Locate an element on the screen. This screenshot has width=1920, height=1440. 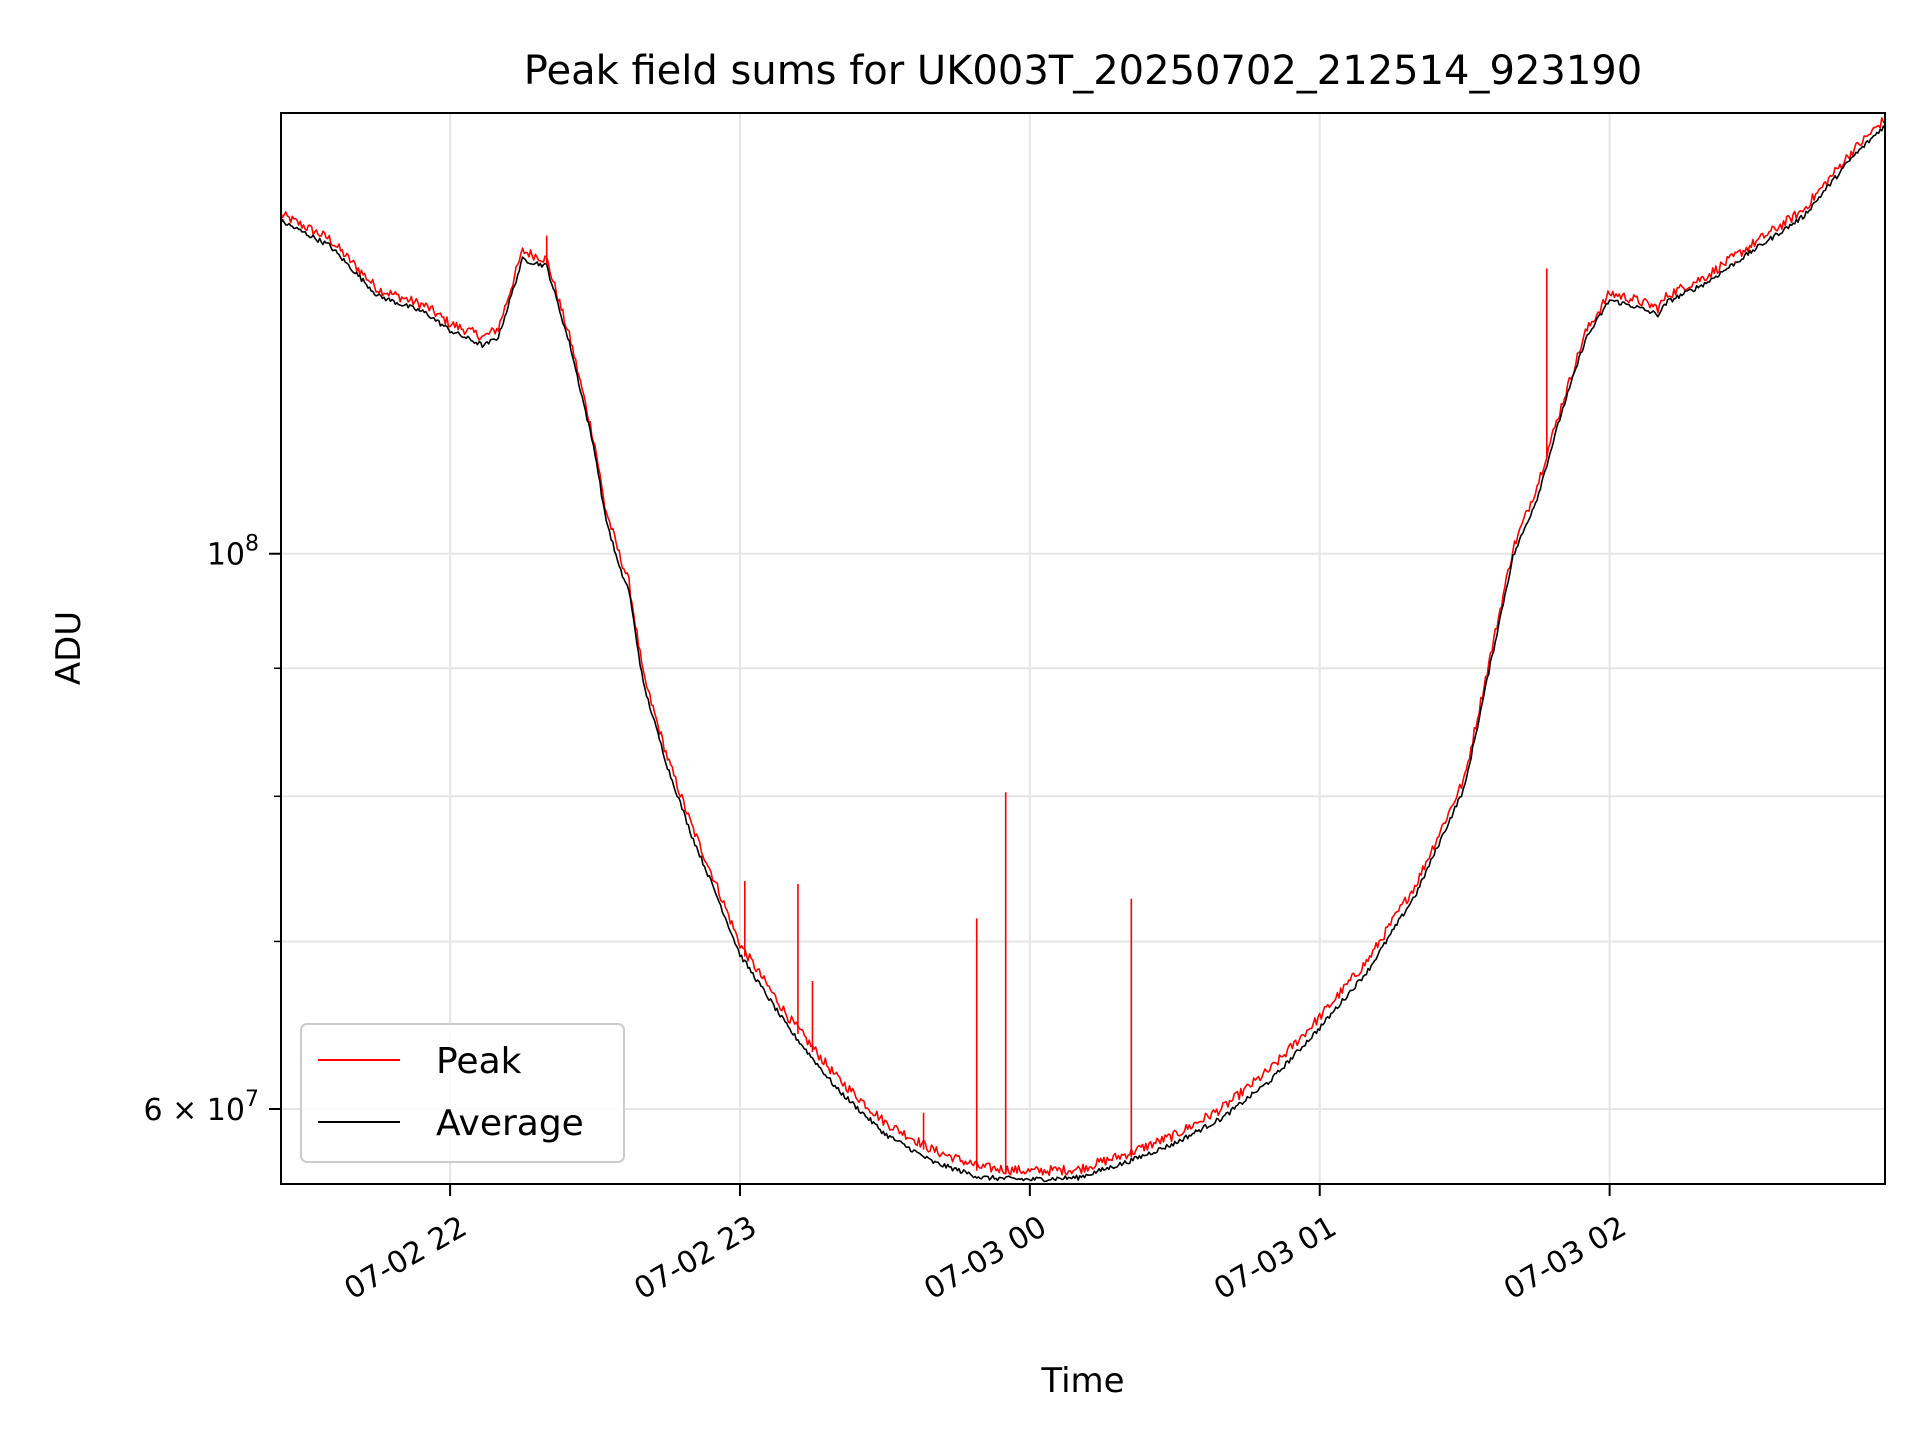
legend-box is located at coordinates (462, 1093).